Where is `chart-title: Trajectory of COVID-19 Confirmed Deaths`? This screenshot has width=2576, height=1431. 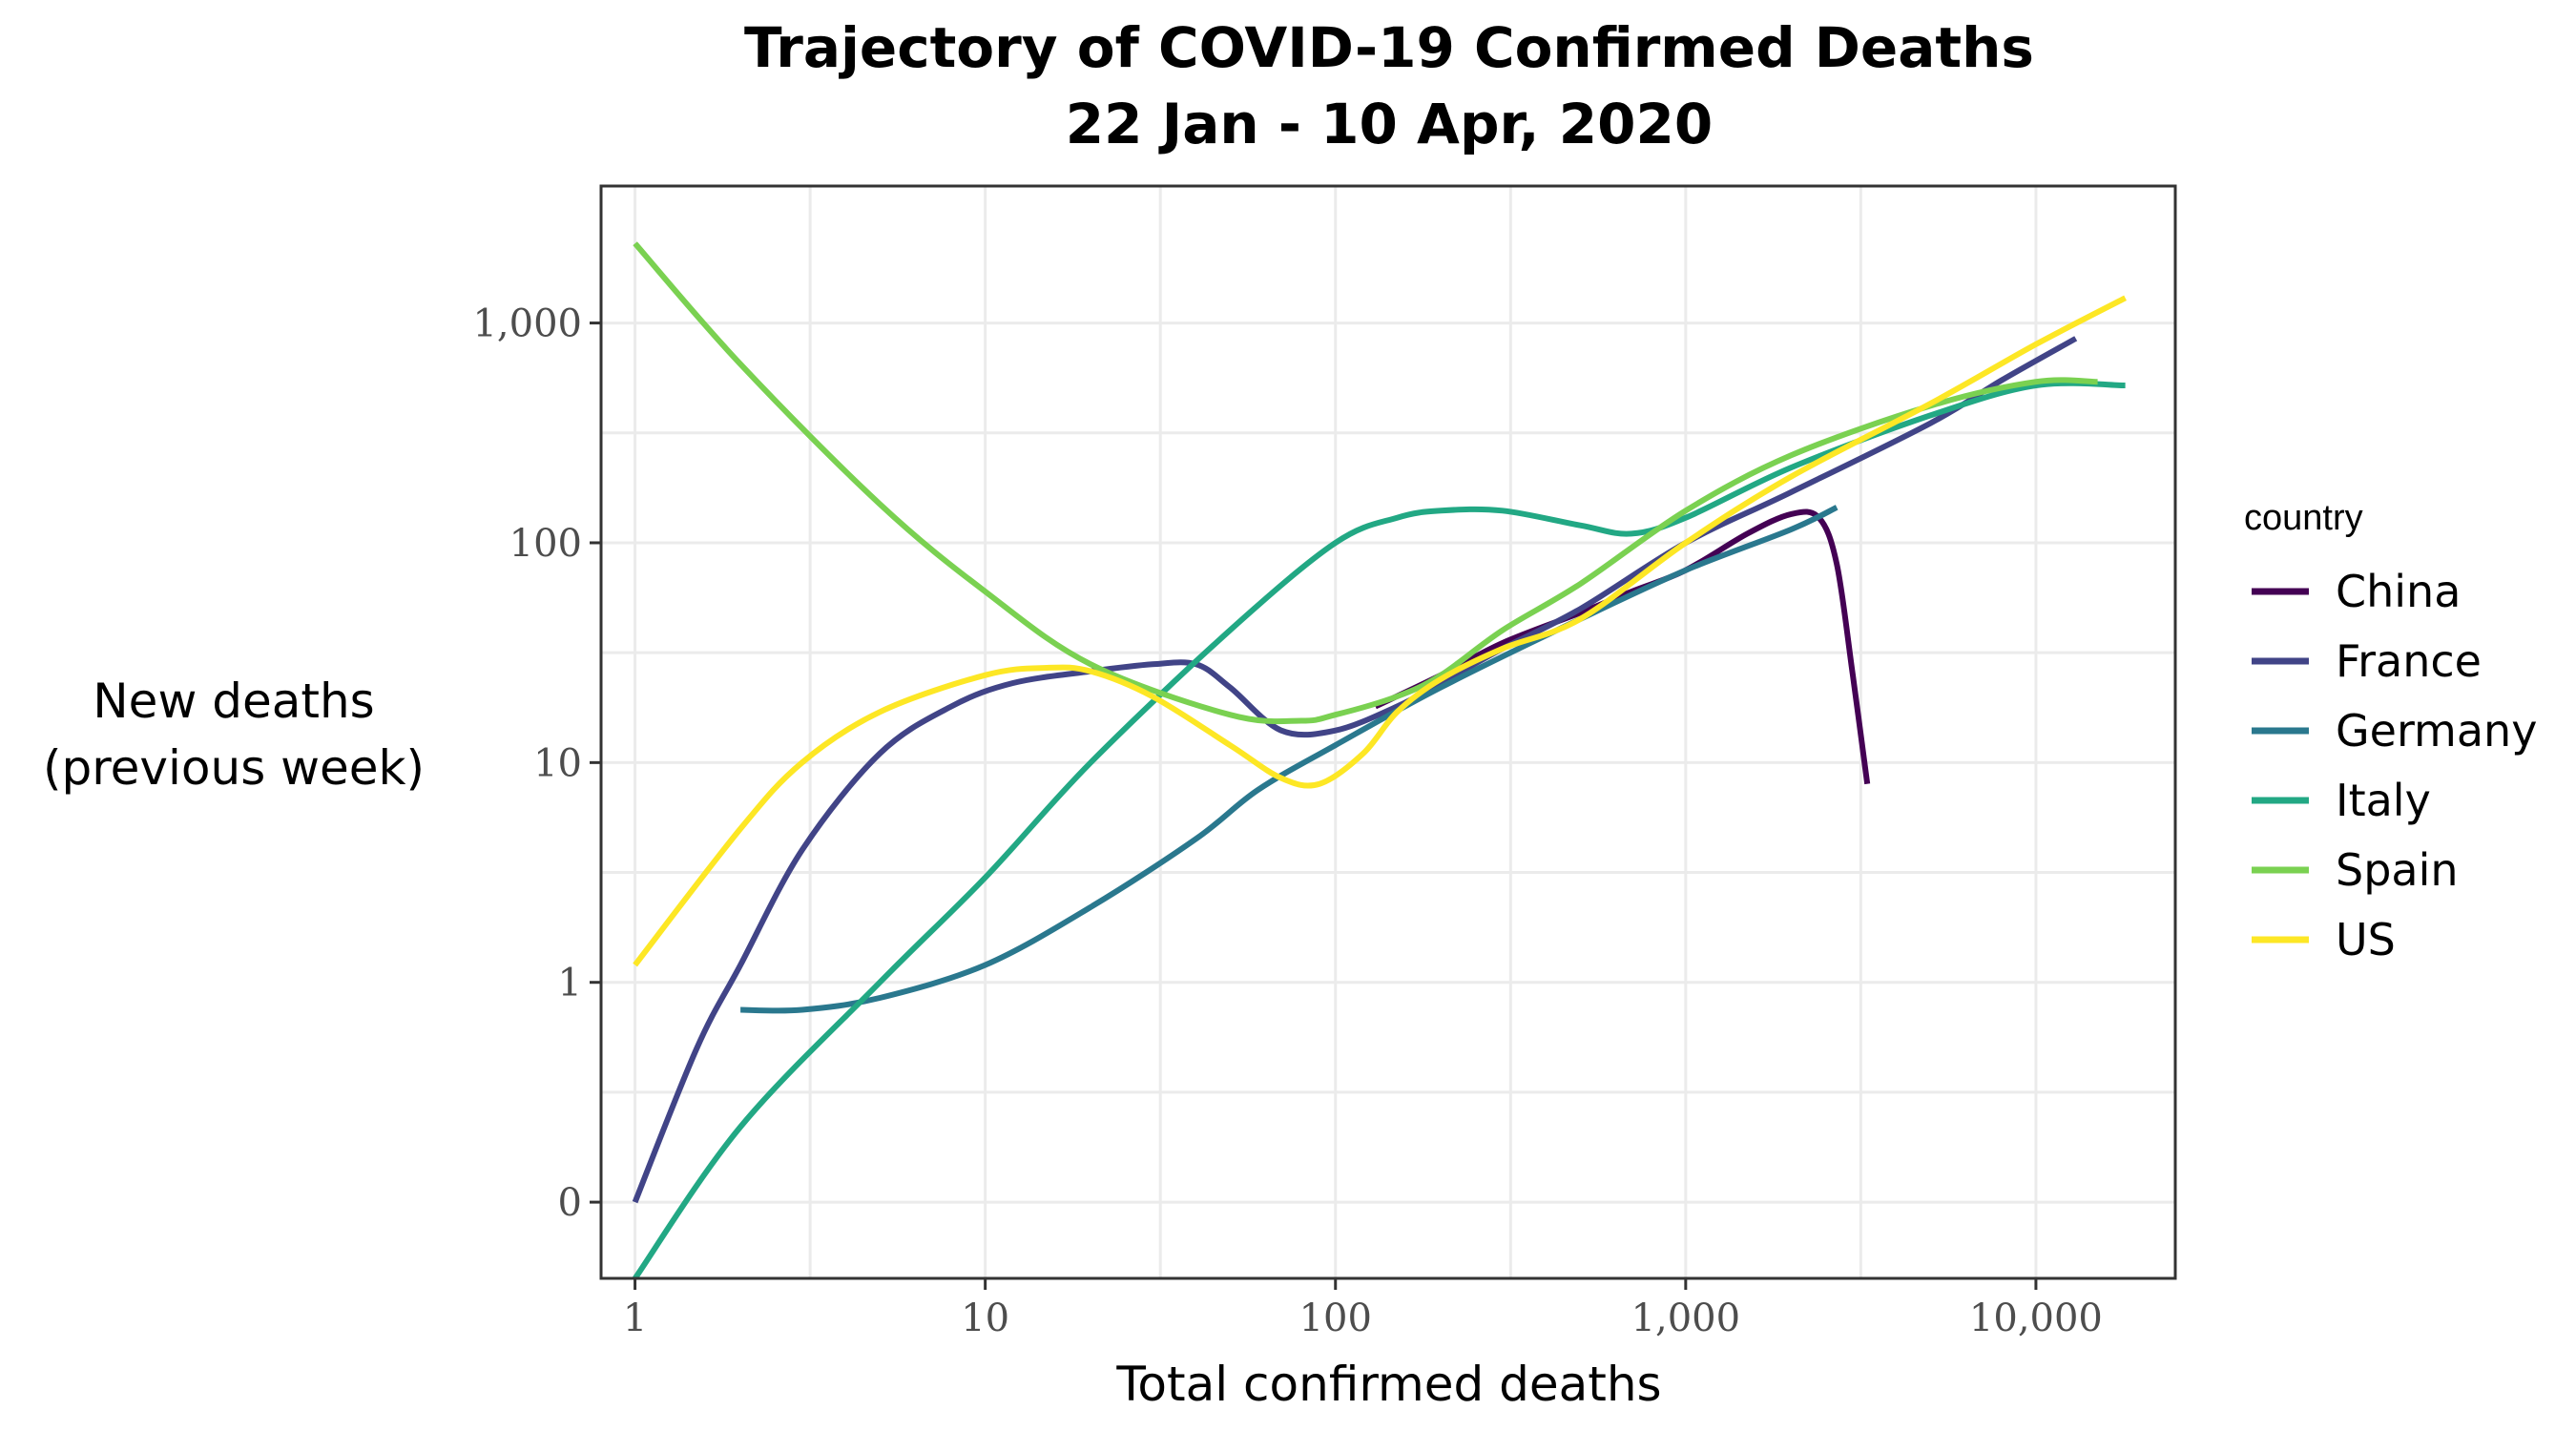
chart-title: Trajectory of COVID-19 Confirmed Deaths is located at coordinates (1389, 47).